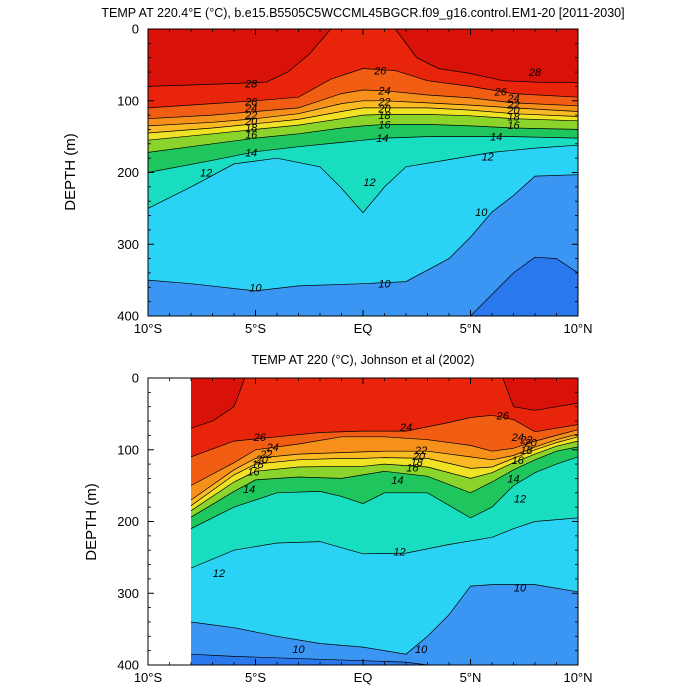 The width and height of the screenshot is (700, 700). I want to click on panel-1-ylabel: DEPTH (m), so click(70, 172).